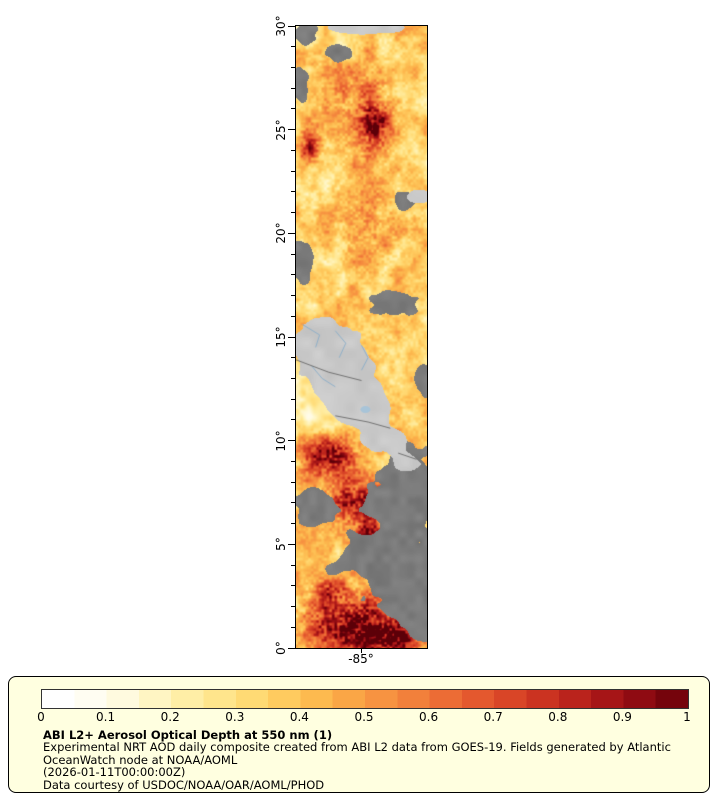 The width and height of the screenshot is (720, 800). Describe the element at coordinates (299, 717) in the screenshot. I see `colorbar-tick-label: 0.4` at that location.